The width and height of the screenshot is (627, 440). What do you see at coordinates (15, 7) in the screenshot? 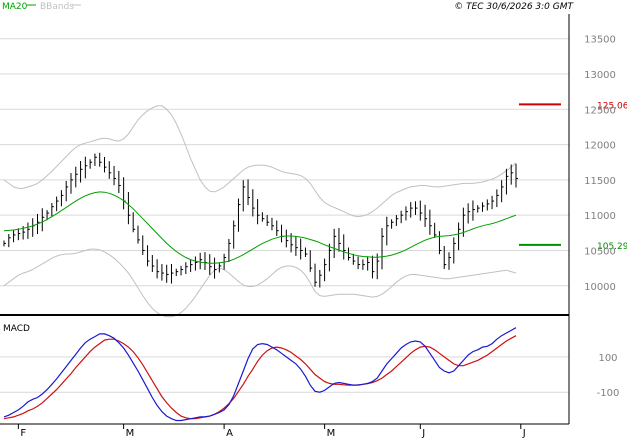
I see `ma20-legend-label: MA20` at bounding box center [15, 7].